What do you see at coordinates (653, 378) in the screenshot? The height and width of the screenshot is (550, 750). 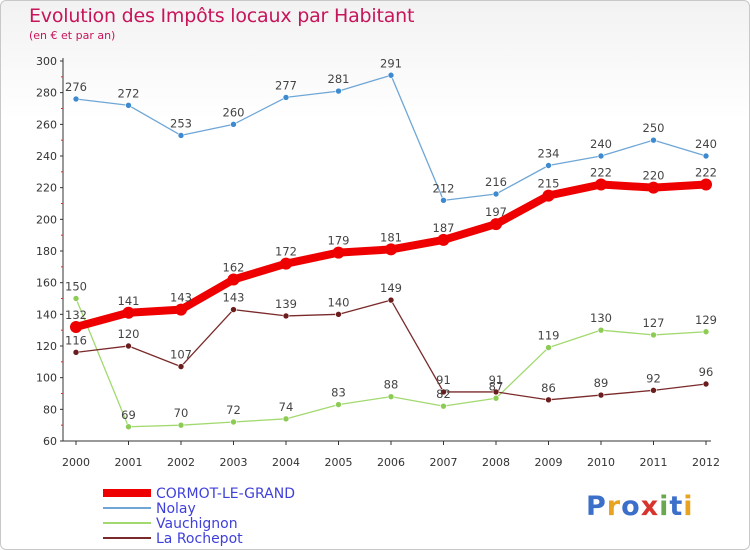 I see `data-label: 92` at bounding box center [653, 378].